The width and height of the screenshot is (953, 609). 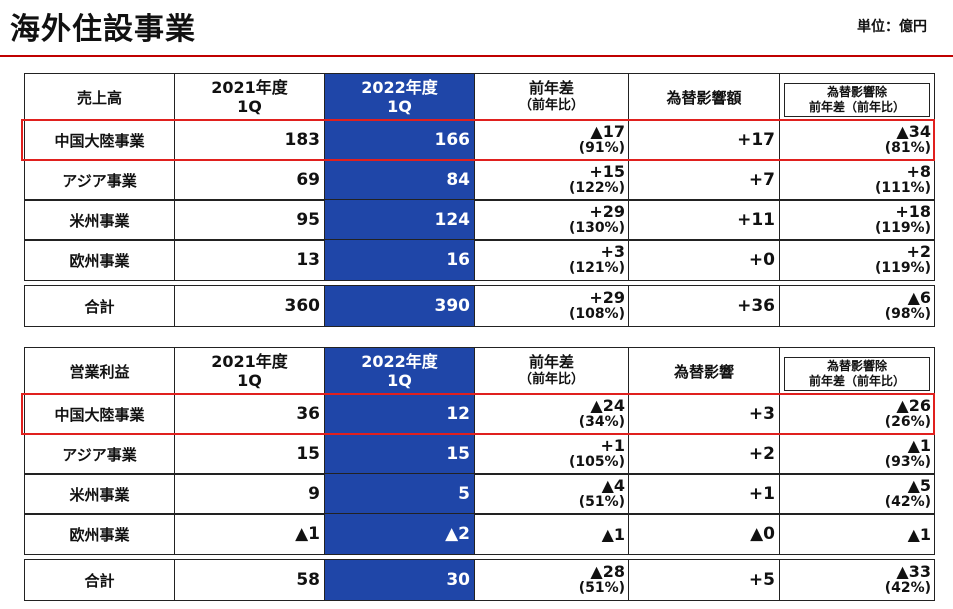 I want to click on yoy-cell: ▲1, so click(x=551, y=534).